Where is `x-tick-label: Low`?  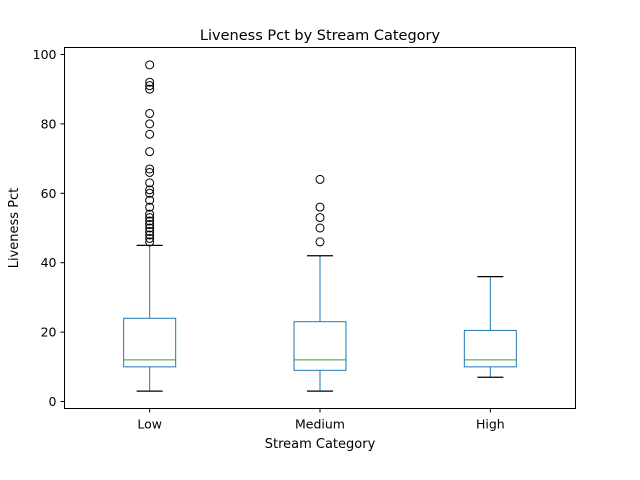
x-tick-label: Low is located at coordinates (149, 424).